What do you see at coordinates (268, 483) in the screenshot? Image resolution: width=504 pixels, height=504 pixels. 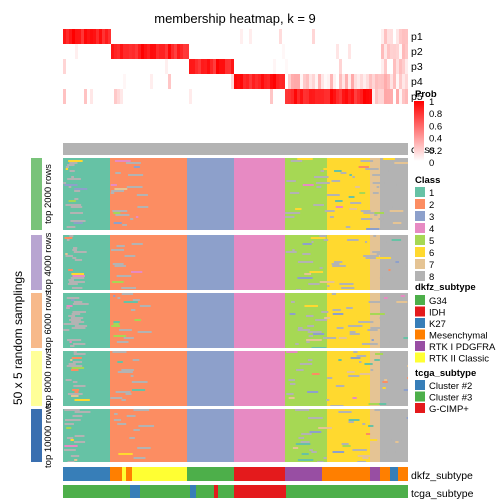 I see `annotation-tracks: dkfz_subtype tcga_subtype` at bounding box center [268, 483].